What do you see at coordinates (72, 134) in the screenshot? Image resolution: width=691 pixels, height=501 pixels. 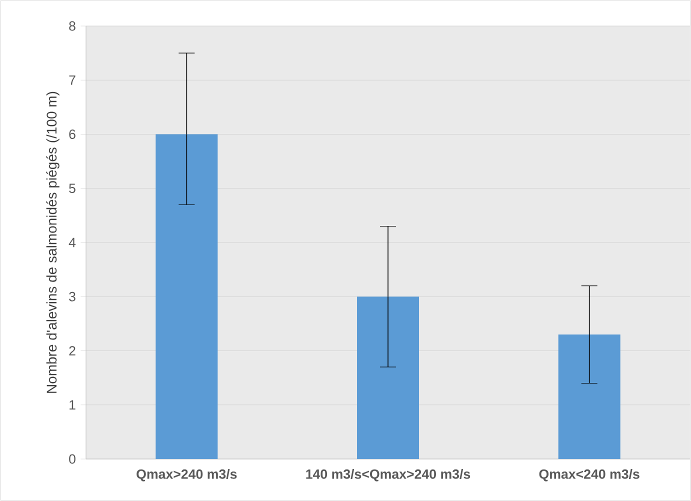 I see `y-tick-label: 6` at bounding box center [72, 134].